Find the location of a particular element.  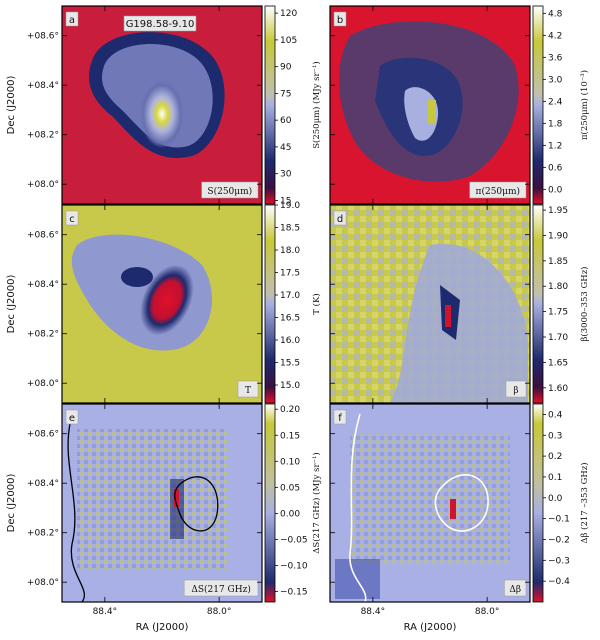

colorbar-tick-label: 45 is located at coordinates (285, 148).